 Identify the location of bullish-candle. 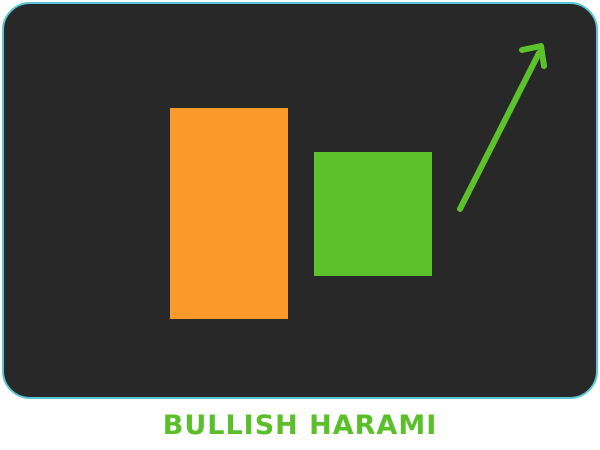
(373, 214).